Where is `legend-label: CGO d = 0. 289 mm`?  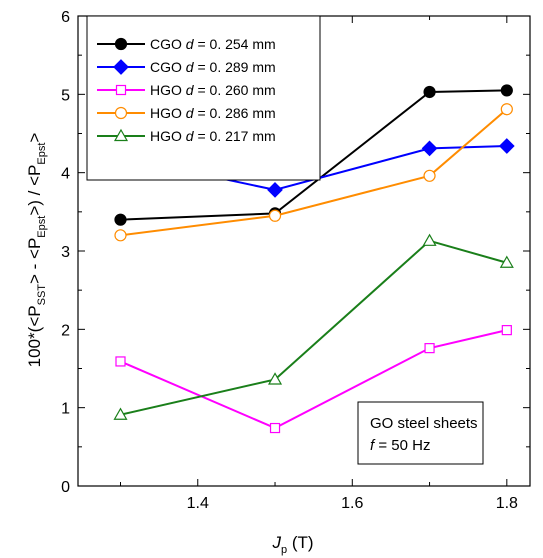 legend-label: CGO d = 0. 289 mm is located at coordinates (213, 67).